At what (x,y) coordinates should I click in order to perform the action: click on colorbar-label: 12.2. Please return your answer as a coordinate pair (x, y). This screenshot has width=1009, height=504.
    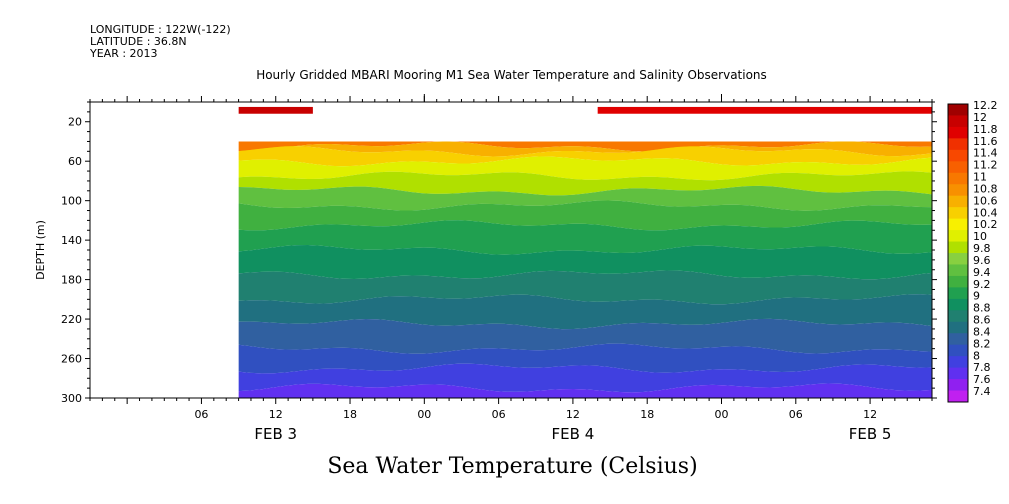
    Looking at the image, I should click on (985, 105).